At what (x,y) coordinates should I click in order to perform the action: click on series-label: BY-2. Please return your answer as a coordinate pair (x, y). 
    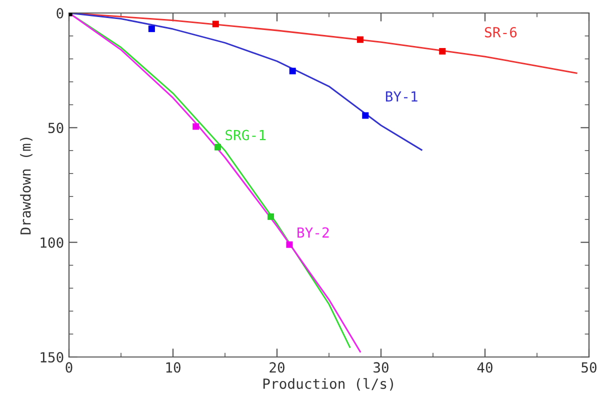
    Looking at the image, I should click on (313, 232).